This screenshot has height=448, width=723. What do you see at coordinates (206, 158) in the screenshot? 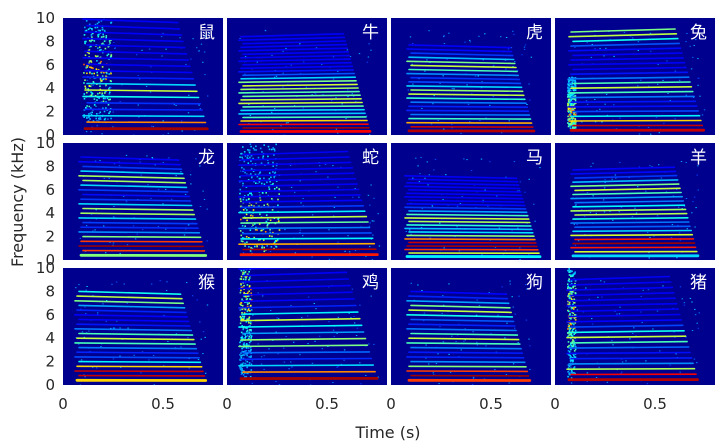
I see `panel-label: 龙` at bounding box center [206, 158].